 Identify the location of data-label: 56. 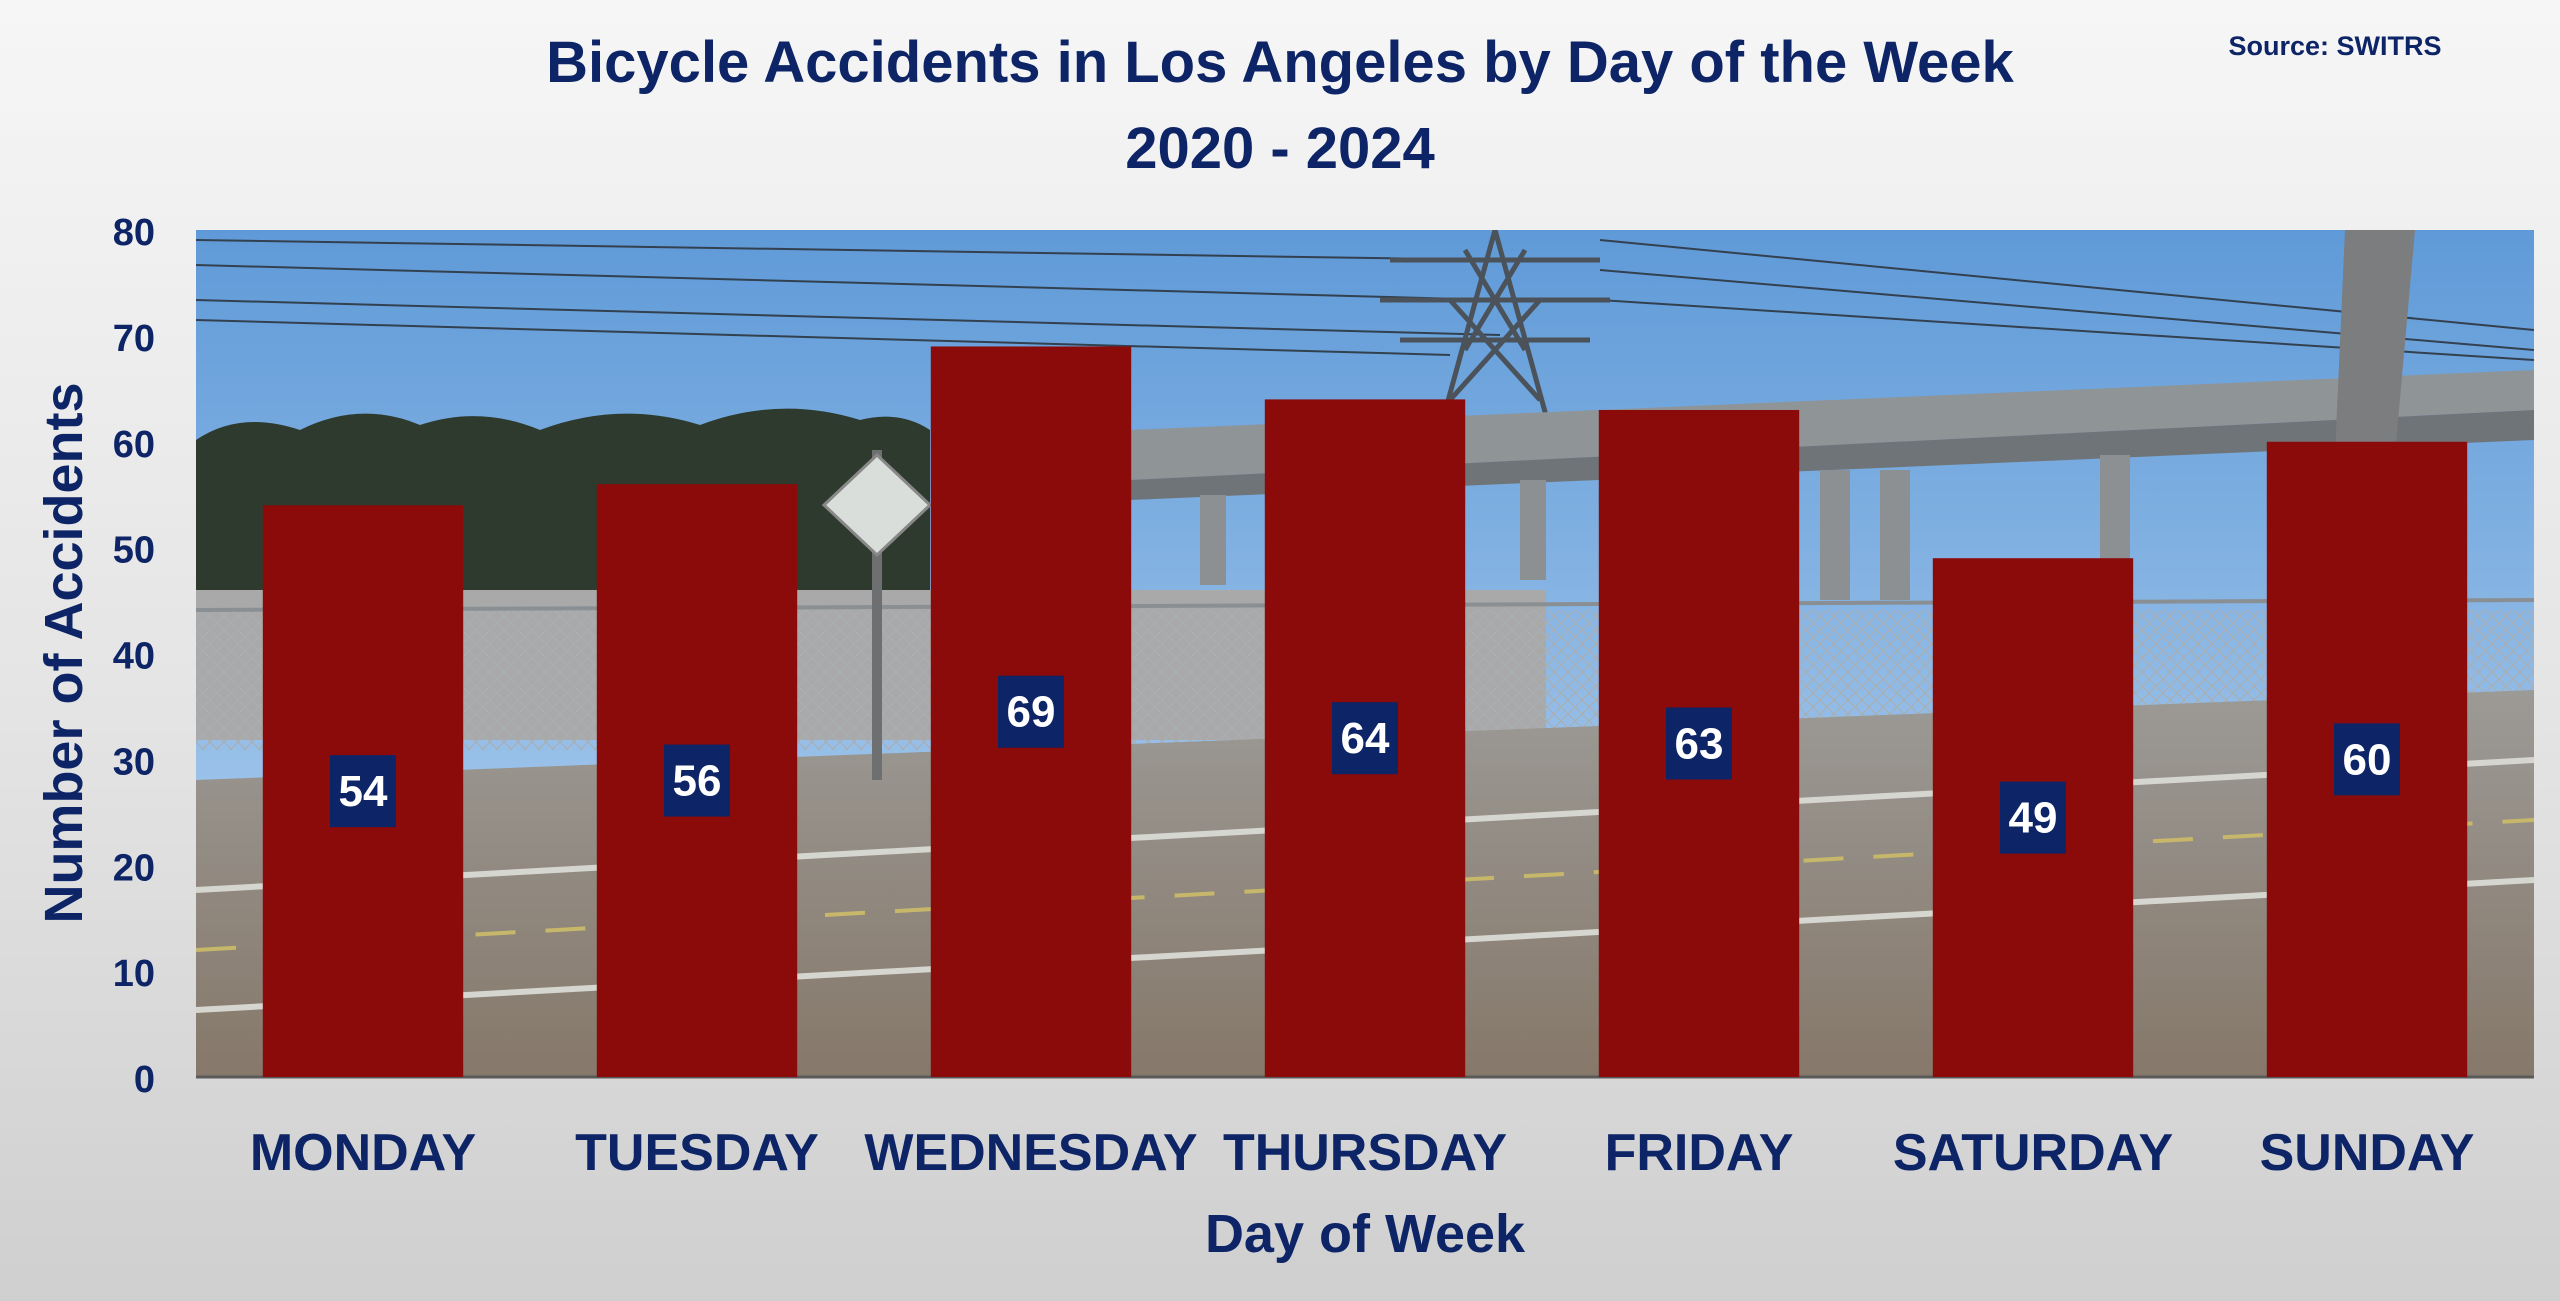
(697, 781).